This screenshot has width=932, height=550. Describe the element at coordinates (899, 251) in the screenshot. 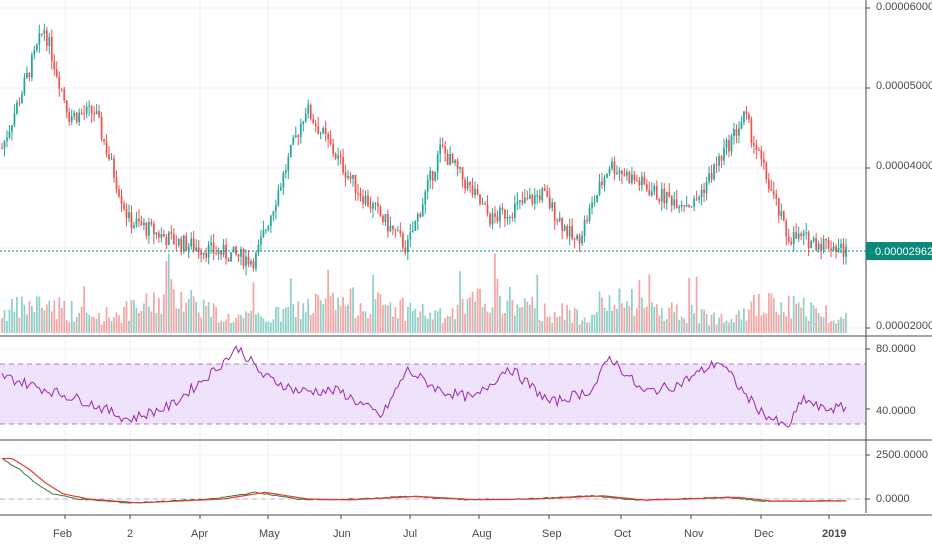

I see `current-price-tag` at that location.